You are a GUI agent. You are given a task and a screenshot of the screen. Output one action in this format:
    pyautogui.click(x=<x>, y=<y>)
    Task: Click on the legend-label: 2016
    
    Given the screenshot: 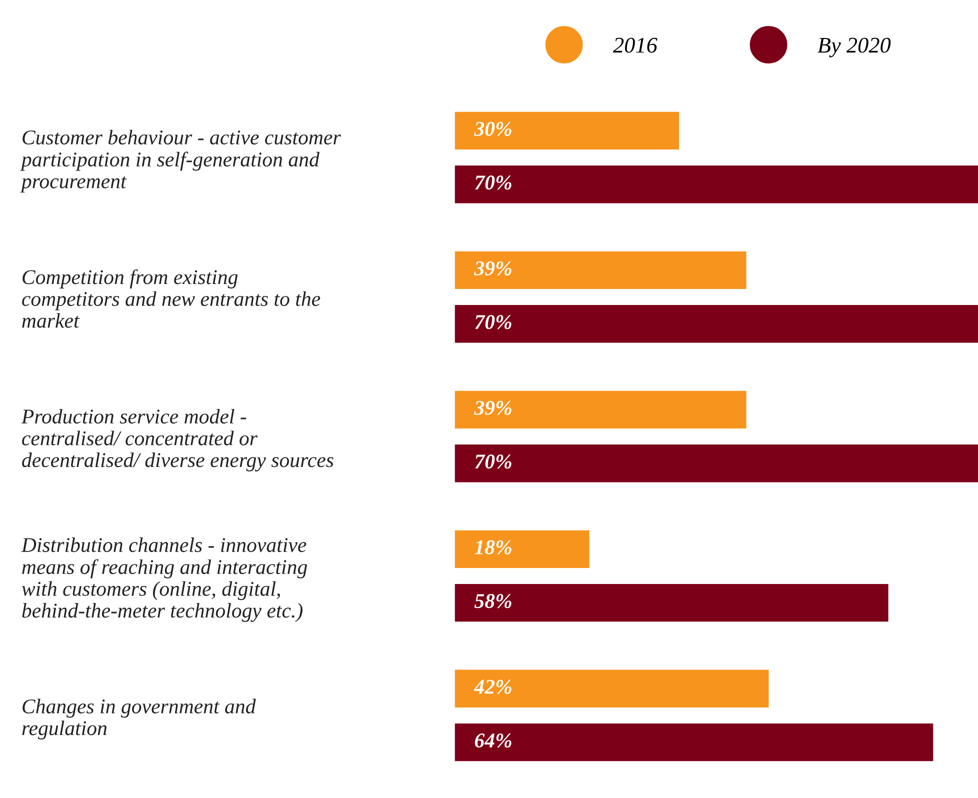 What is the action you would take?
    pyautogui.click(x=635, y=45)
    